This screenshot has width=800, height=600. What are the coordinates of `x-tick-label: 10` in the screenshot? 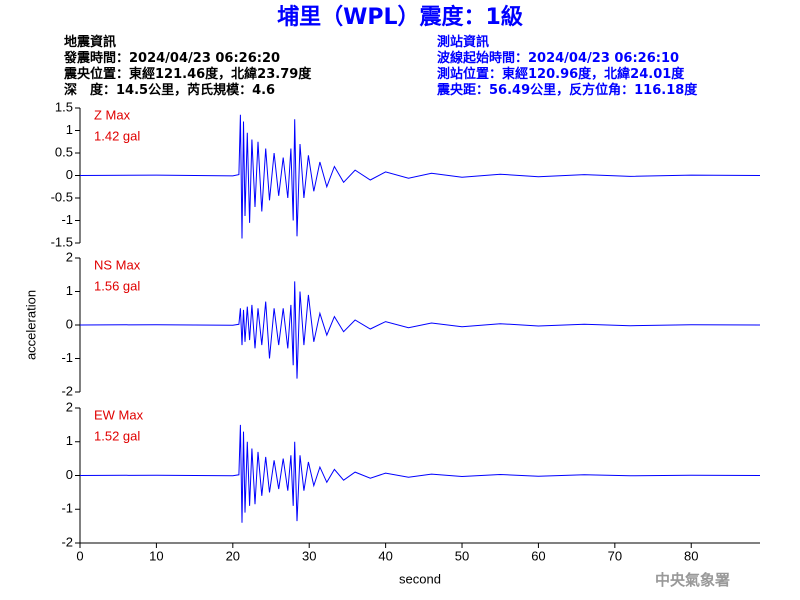 It's located at (156, 555).